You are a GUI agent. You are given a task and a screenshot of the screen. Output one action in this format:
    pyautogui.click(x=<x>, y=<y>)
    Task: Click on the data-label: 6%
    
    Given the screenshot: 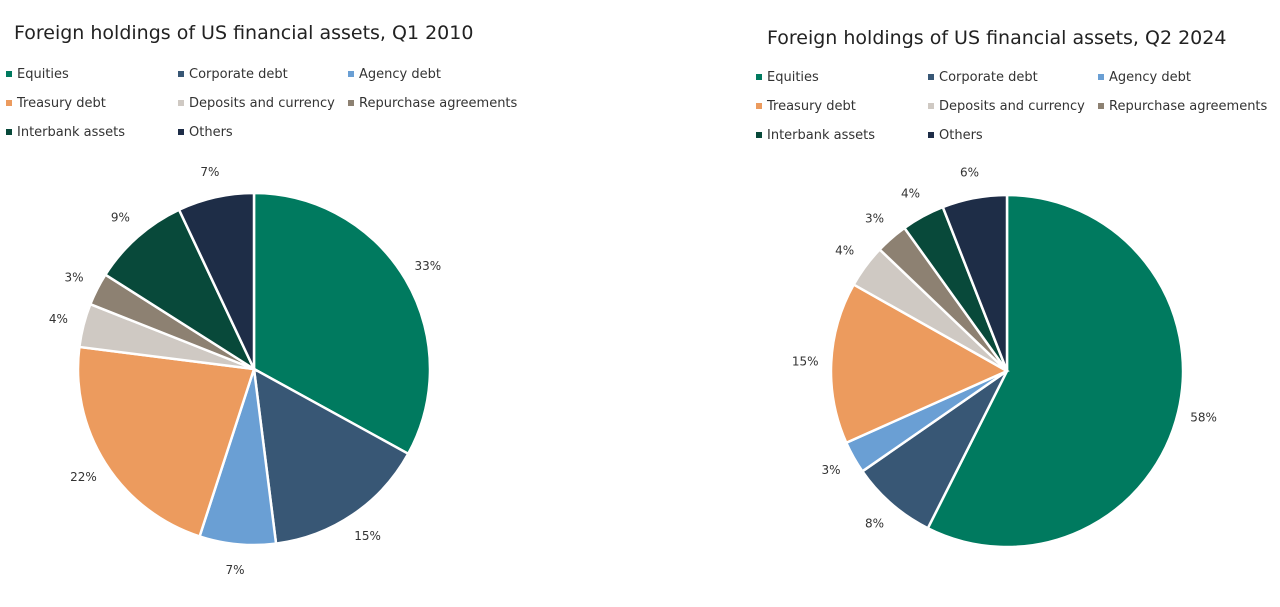 What is the action you would take?
    pyautogui.click(x=969, y=173)
    